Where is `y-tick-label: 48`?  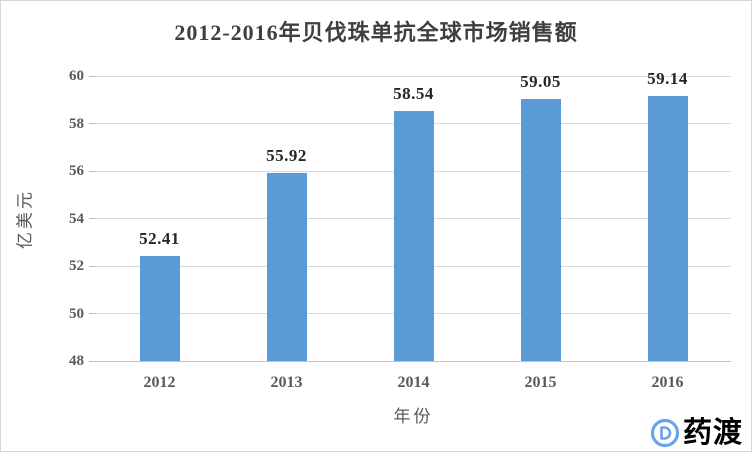
y-tick-label: 48 is located at coordinates (76, 361).